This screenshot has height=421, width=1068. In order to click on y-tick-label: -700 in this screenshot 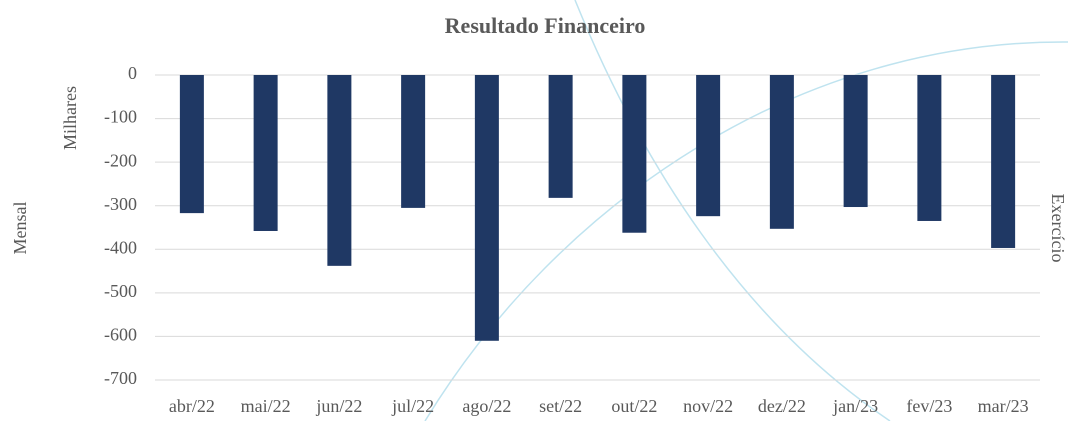, I will do `click(120, 378)`.